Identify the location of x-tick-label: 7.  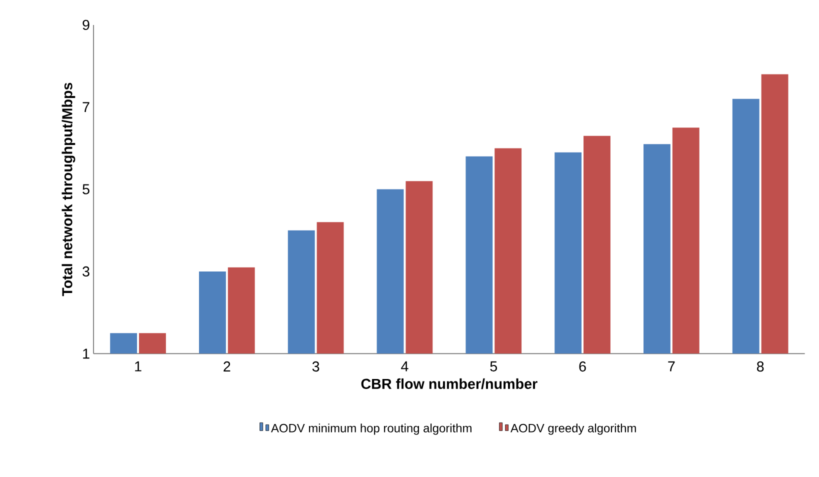
(671, 366).